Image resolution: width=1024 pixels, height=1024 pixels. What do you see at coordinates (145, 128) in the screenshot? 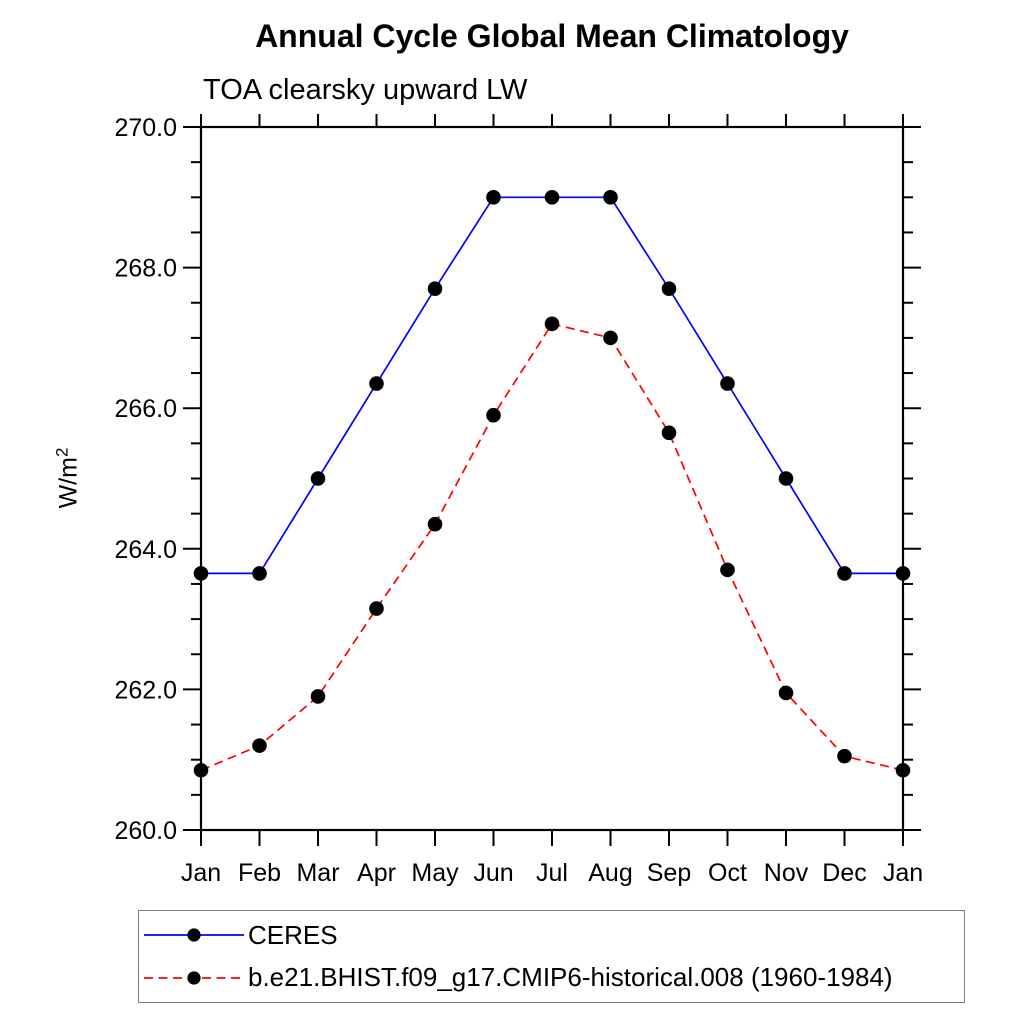
I see `y-tick-label: 270.0` at bounding box center [145, 128].